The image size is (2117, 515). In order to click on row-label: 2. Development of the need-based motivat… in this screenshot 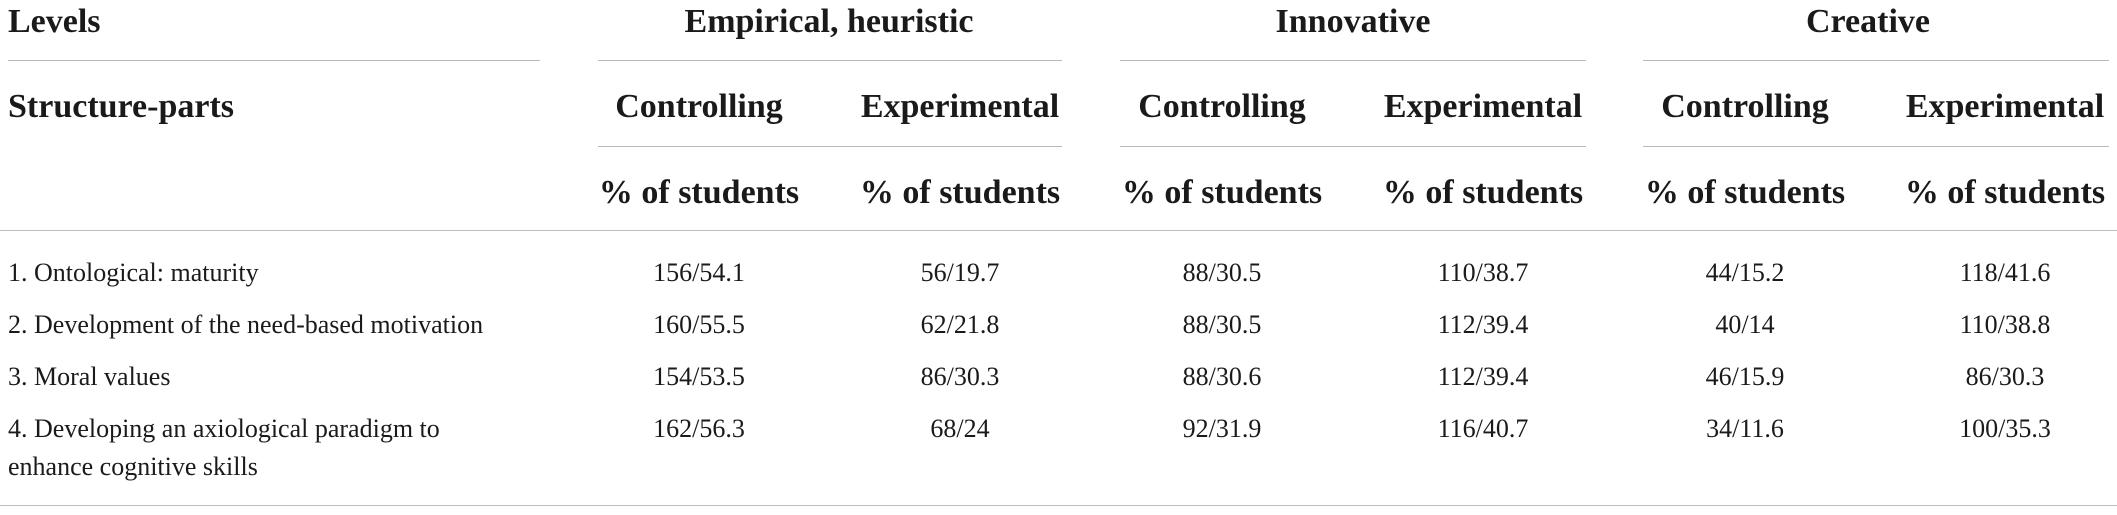, I will do `click(246, 324)`.